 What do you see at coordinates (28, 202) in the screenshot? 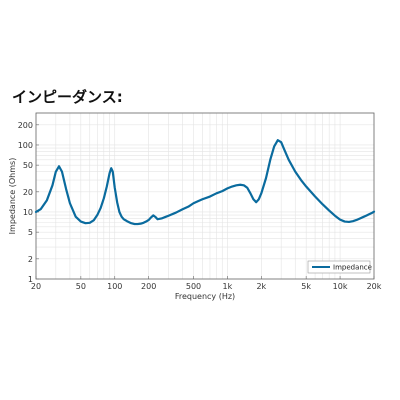
I see `y-axis-ticks: 1 2 5 10 20 50 100 200` at bounding box center [28, 202].